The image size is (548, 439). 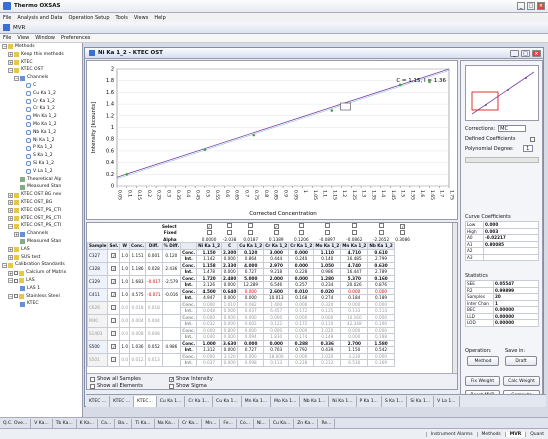 What do you see at coordinates (138, 246) in the screenshot?
I see `column-header: Conc.` at bounding box center [138, 246].